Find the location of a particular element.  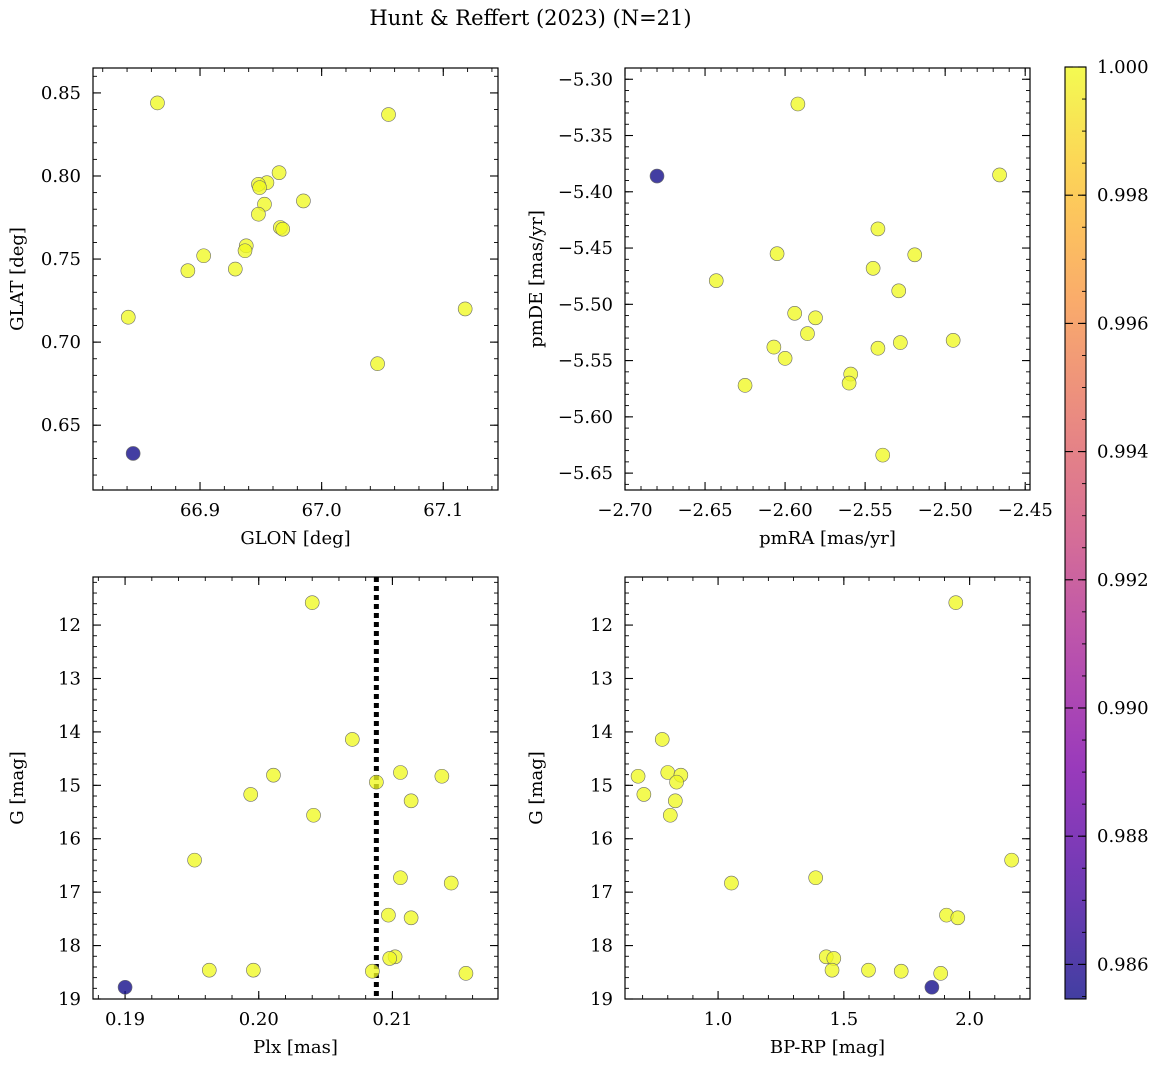

y-tick-label: 0.65 is located at coordinates (61, 425).